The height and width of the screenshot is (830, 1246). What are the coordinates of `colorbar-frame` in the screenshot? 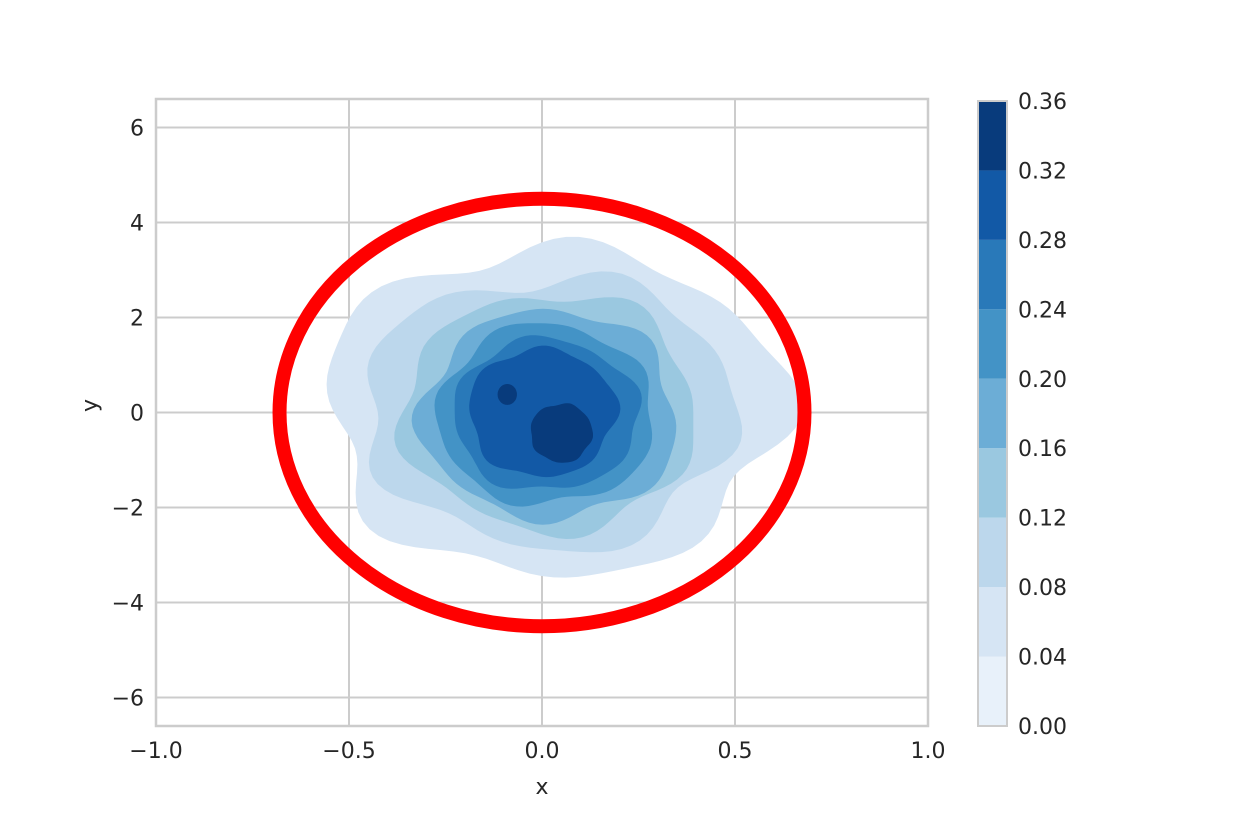 It's located at (992, 413).